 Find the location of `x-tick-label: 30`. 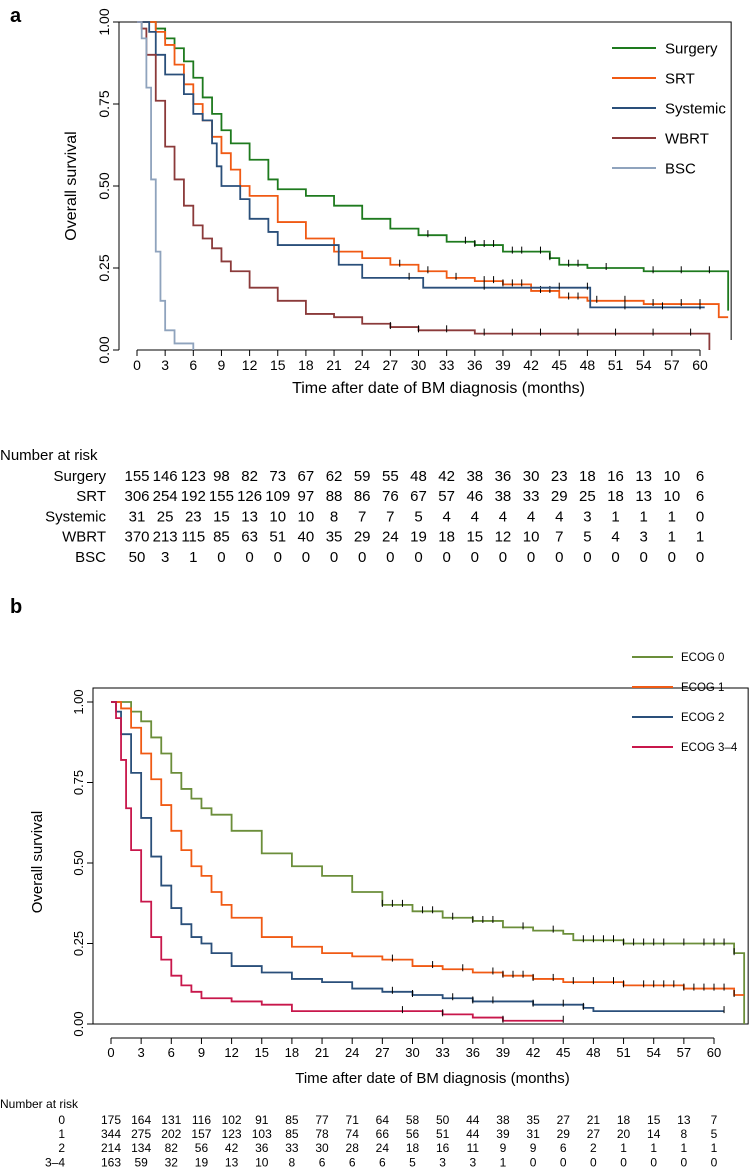

x-tick-label: 30 is located at coordinates (419, 365).